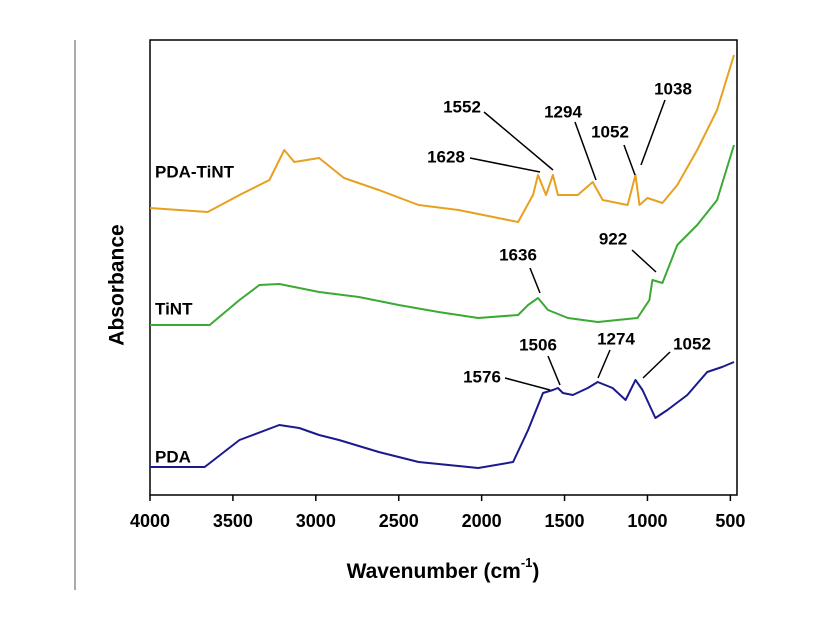 This screenshot has width=820, height=630. Describe the element at coordinates (563, 111) in the screenshot. I see `peak-label: 1294` at that location.